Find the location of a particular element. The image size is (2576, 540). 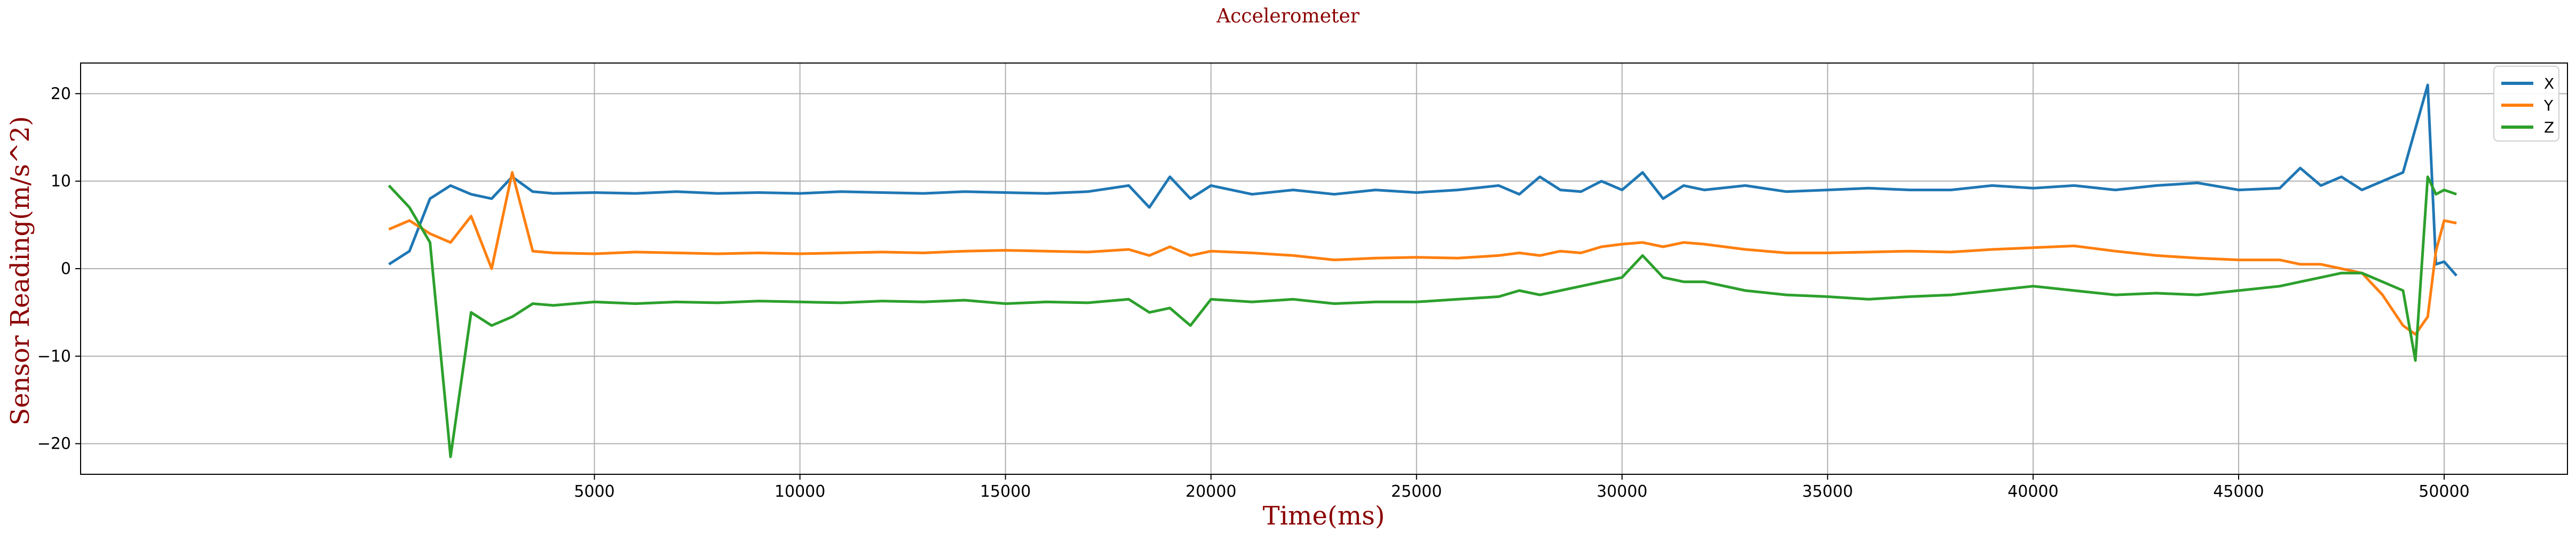

x-tick-label: 35000 is located at coordinates (1827, 491).